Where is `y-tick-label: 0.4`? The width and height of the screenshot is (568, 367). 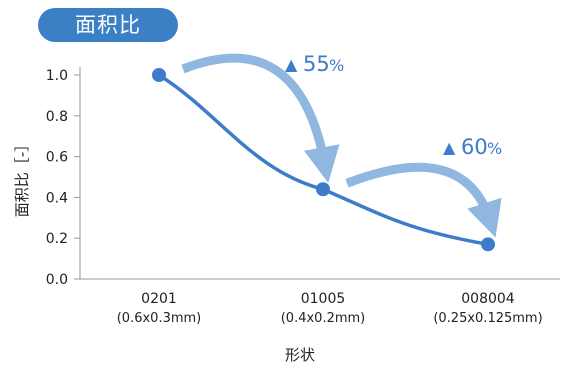 y-tick-label: 0.4 is located at coordinates (57, 198).